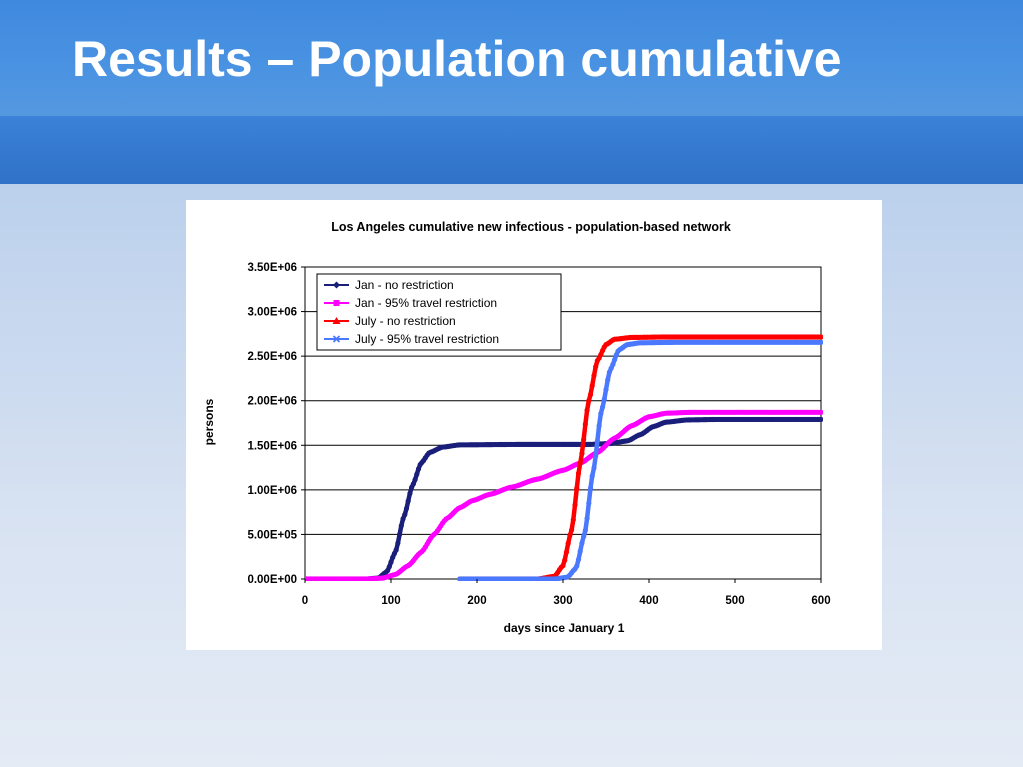 This screenshot has width=1023, height=767. Describe the element at coordinates (390, 601) in the screenshot. I see `x-tick-label: 100` at that location.